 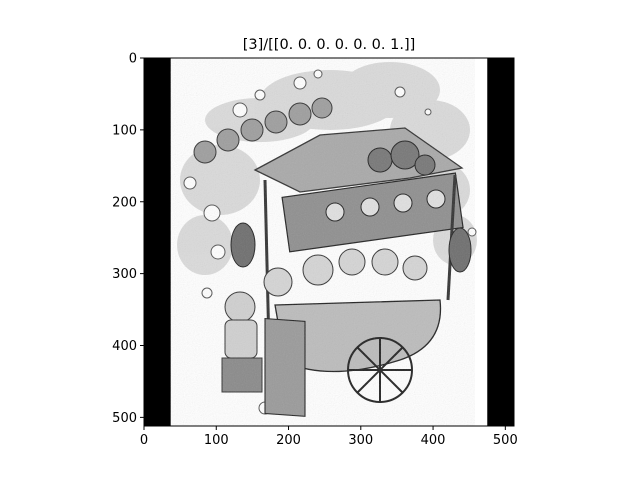 What do you see at coordinates (360, 440) in the screenshot?
I see `x-tick-label-300: 300` at bounding box center [360, 440].